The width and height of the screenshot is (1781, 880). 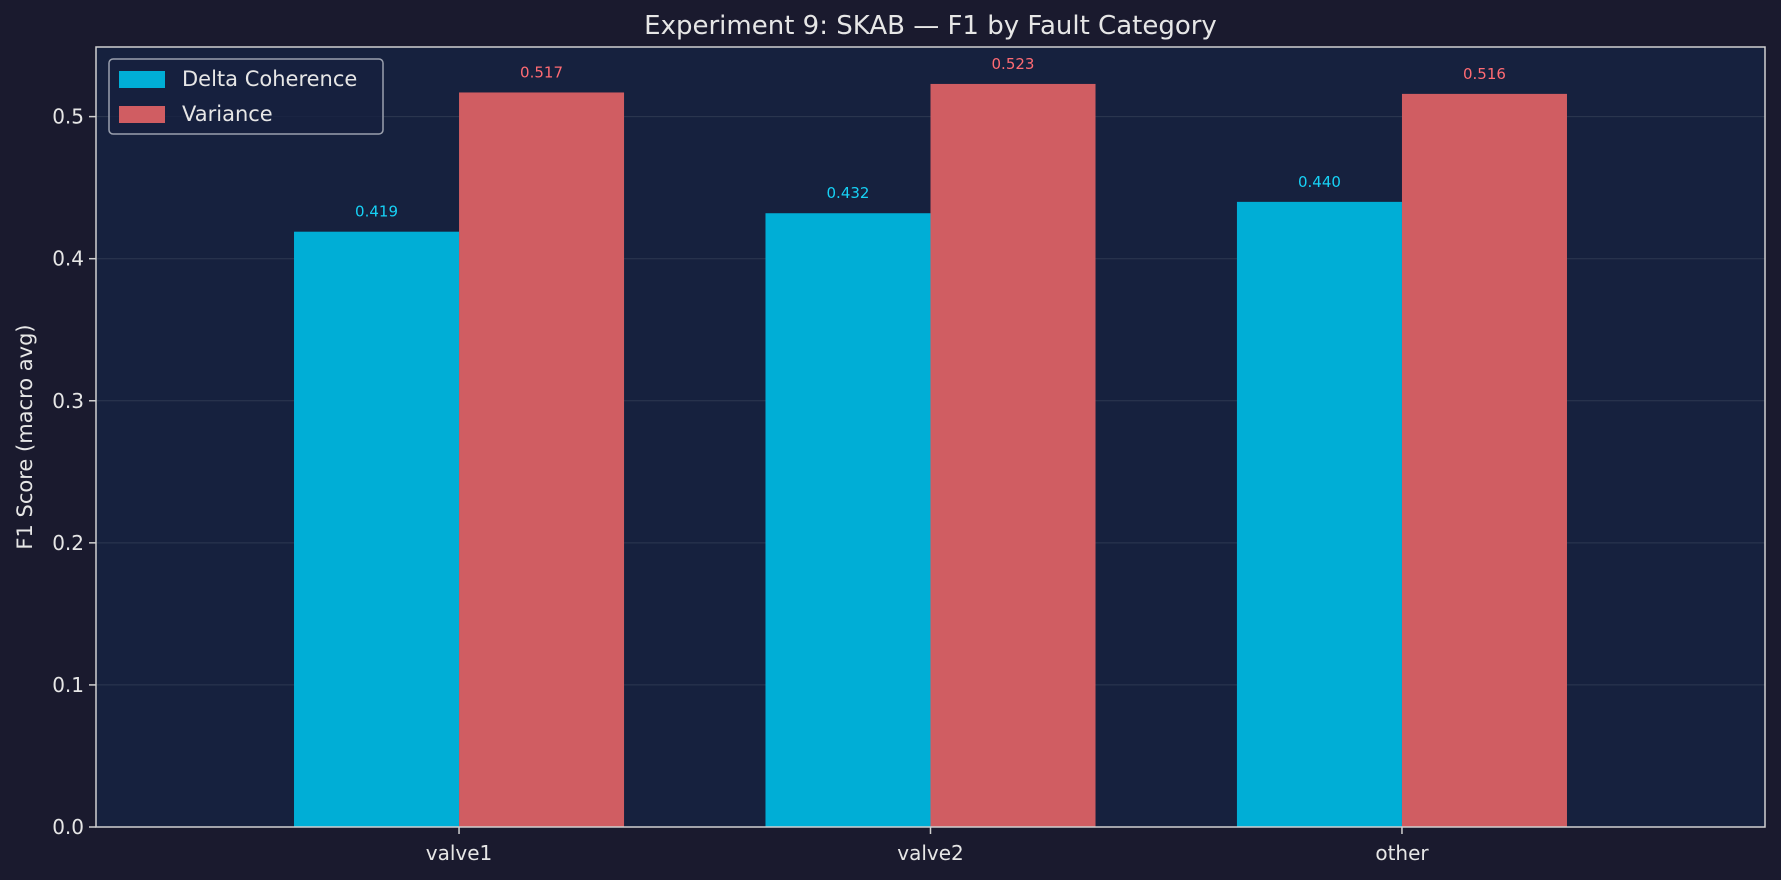 What do you see at coordinates (68, 543) in the screenshot?
I see `y-tick-label: 0.2` at bounding box center [68, 543].